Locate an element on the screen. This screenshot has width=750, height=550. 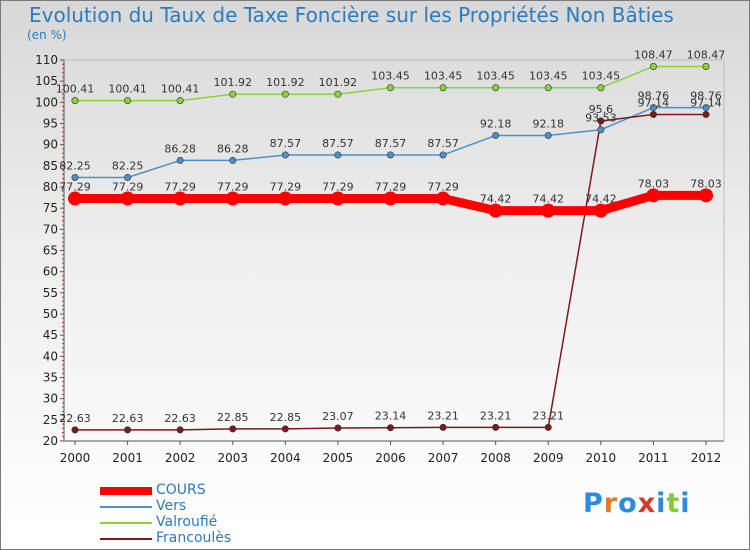
y-tick-label: 30 is located at coordinates (50, 399).